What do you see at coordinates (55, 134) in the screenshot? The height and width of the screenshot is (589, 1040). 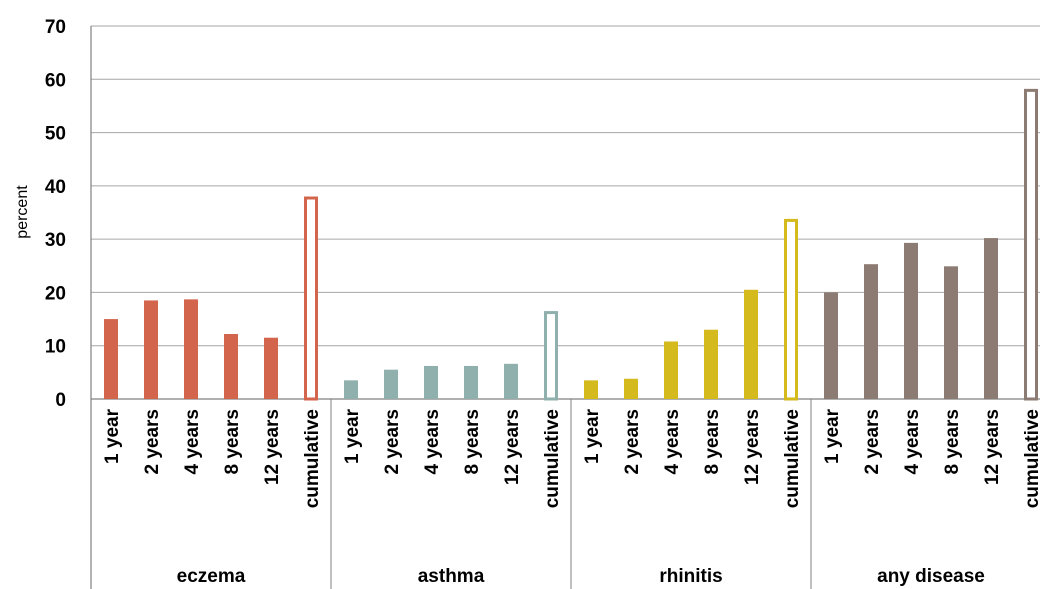 I see `y-tick-label: 50` at bounding box center [55, 134].